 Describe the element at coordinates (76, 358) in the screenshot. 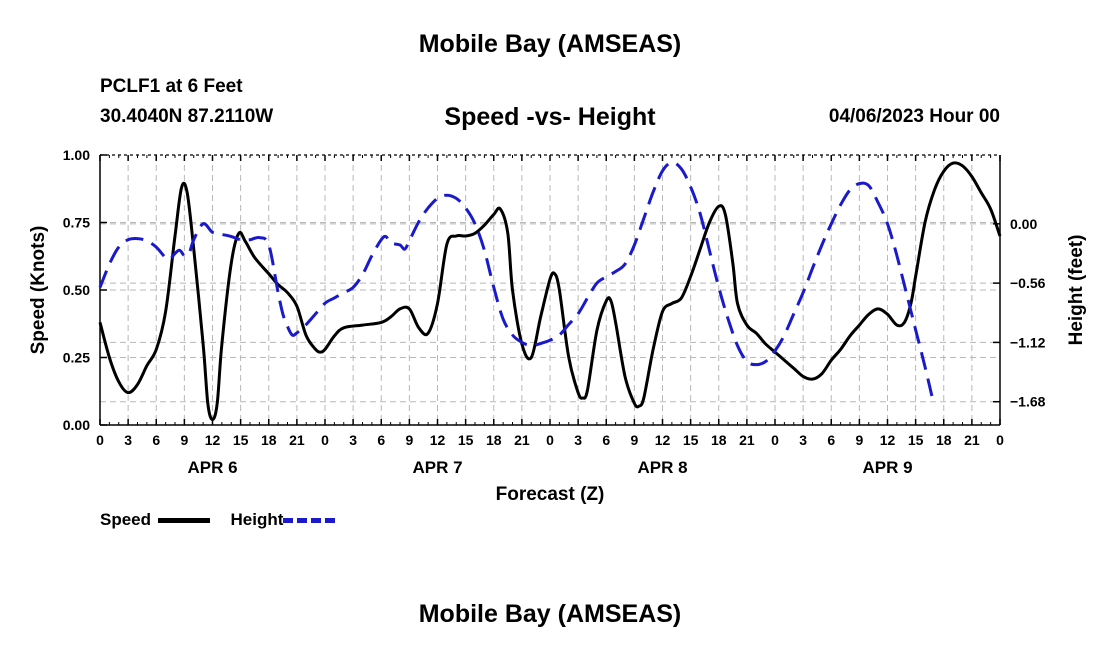

I see `y-left-tick-label: 0.25` at that location.